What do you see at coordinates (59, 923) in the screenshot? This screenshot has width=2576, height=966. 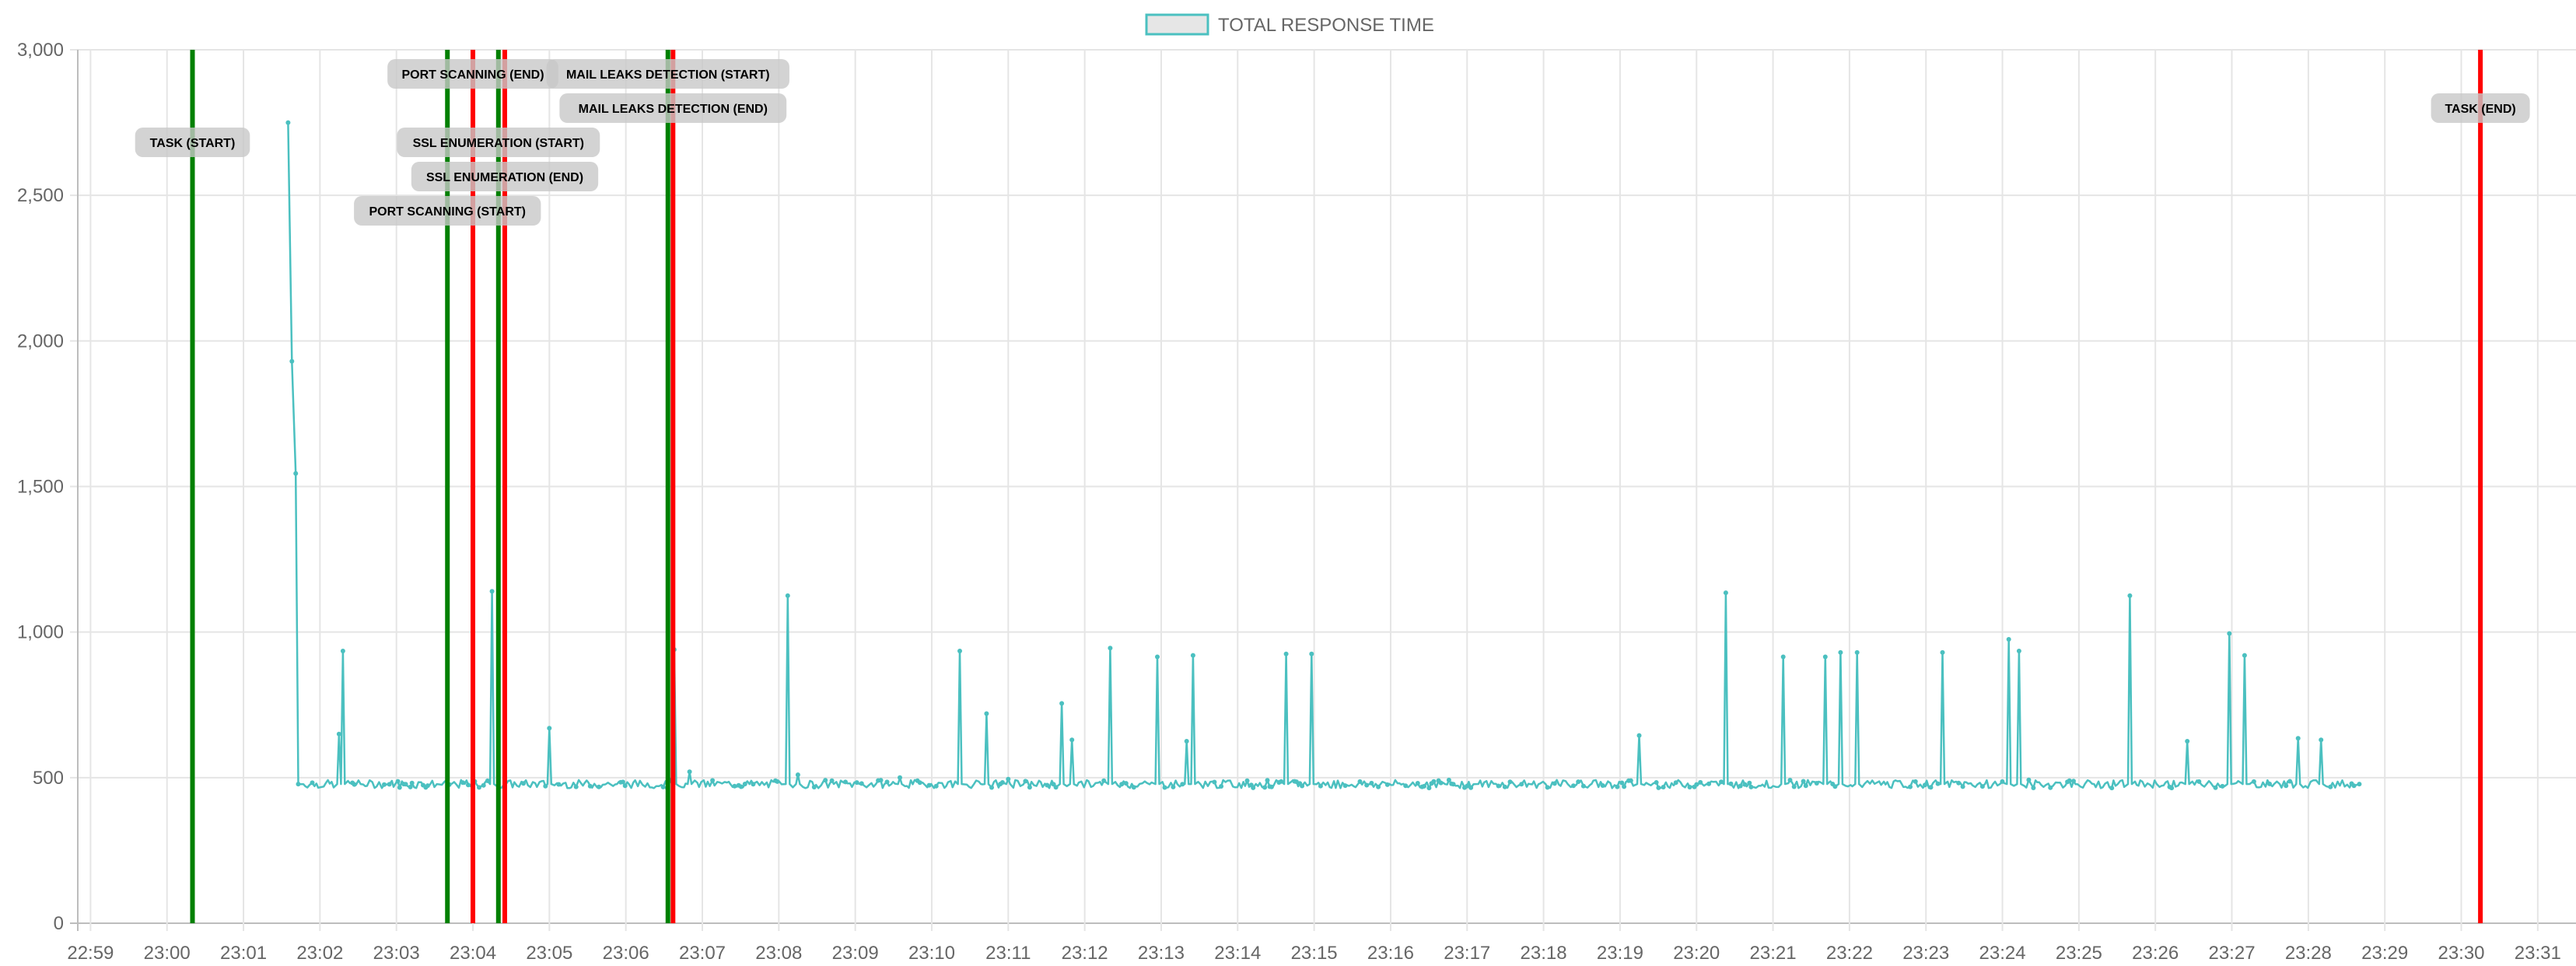 I see `y-tick-label: 0` at bounding box center [59, 923].